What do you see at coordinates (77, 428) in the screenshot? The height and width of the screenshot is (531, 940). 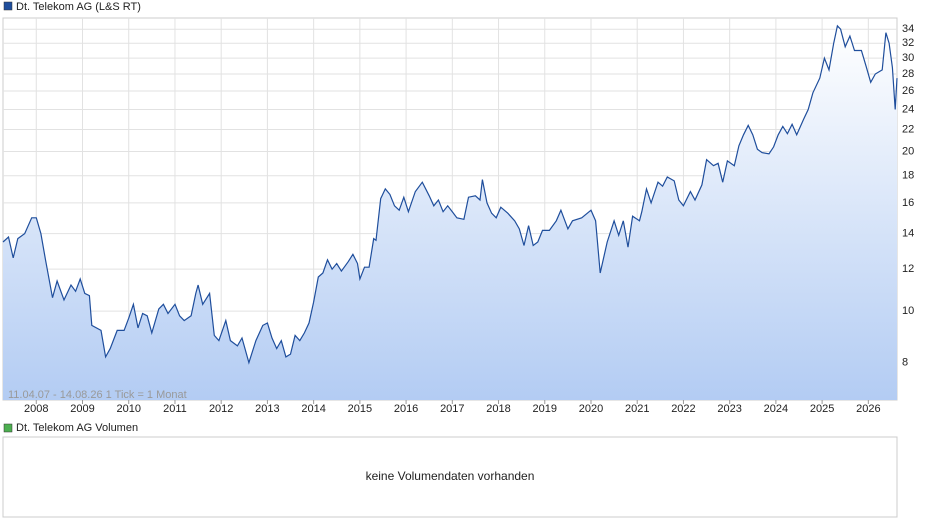 I see `legend-label: Dt. Telekom AG Volumen` at bounding box center [77, 428].